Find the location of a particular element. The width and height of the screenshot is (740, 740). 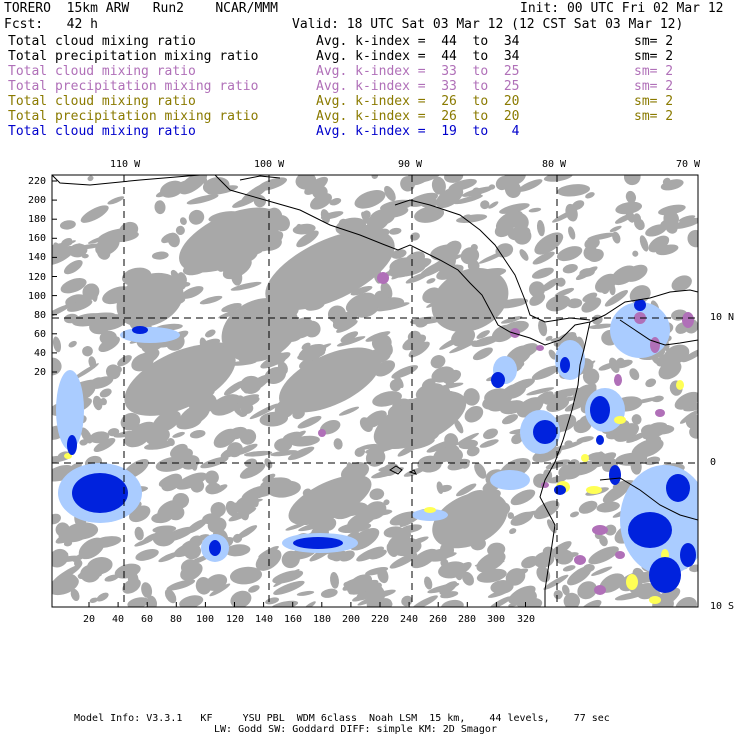

x-tick-label: 120 is located at coordinates (235, 619).